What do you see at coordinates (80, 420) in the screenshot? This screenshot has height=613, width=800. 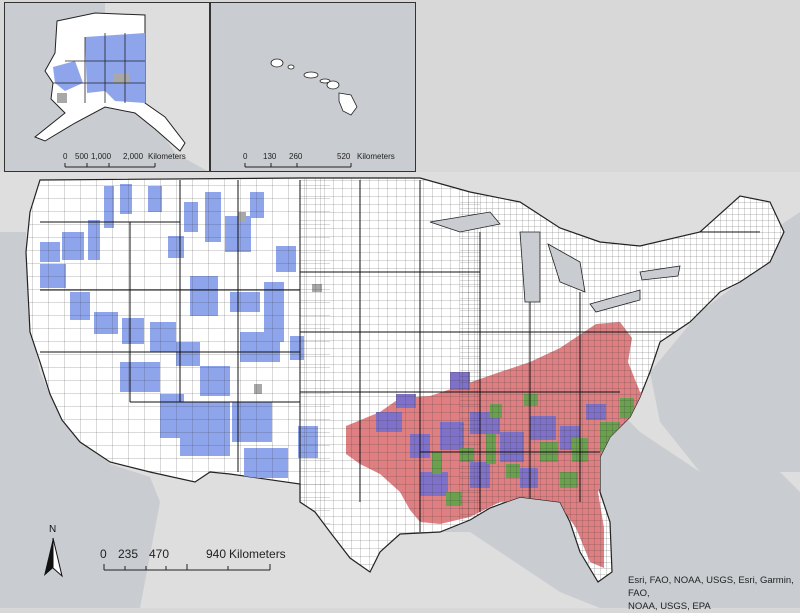 I see `pacific-ocean` at bounding box center [80, 420].